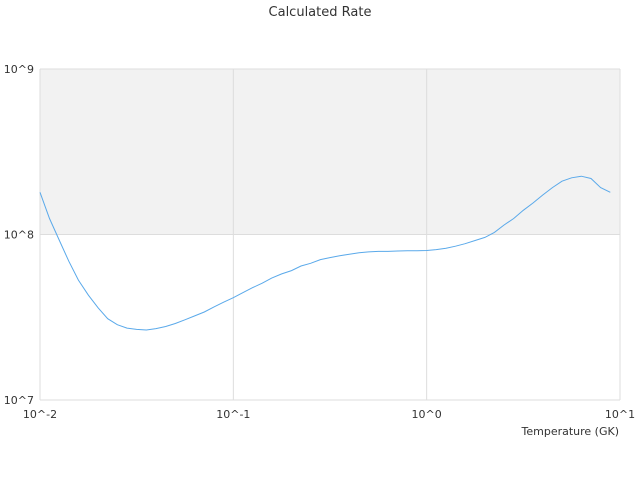  Describe the element at coordinates (19, 235) in the screenshot. I see `y-tick-label: 10^8` at that location.